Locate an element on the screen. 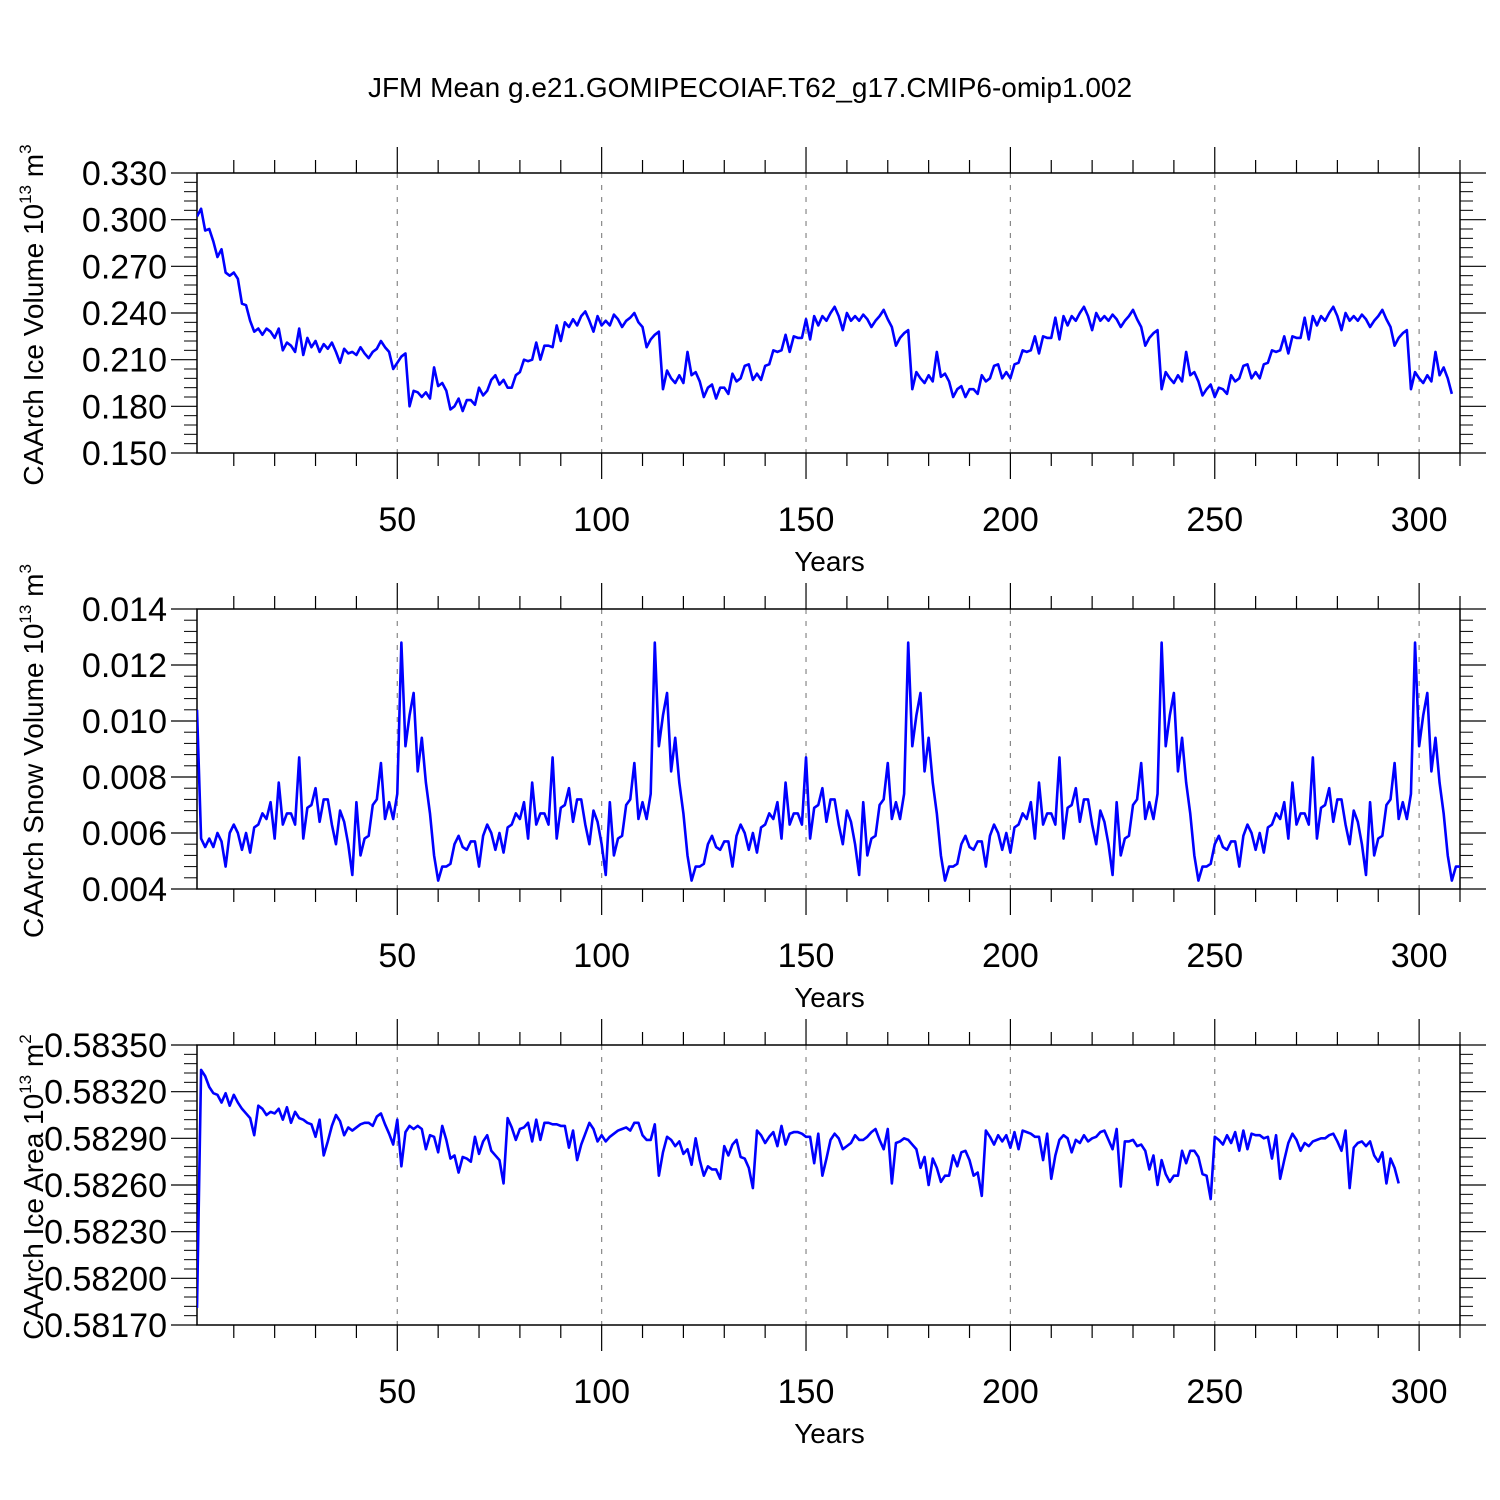 This screenshot has width=1500, height=1500. y-tick-label: 0.58230 is located at coordinates (105, 1233).